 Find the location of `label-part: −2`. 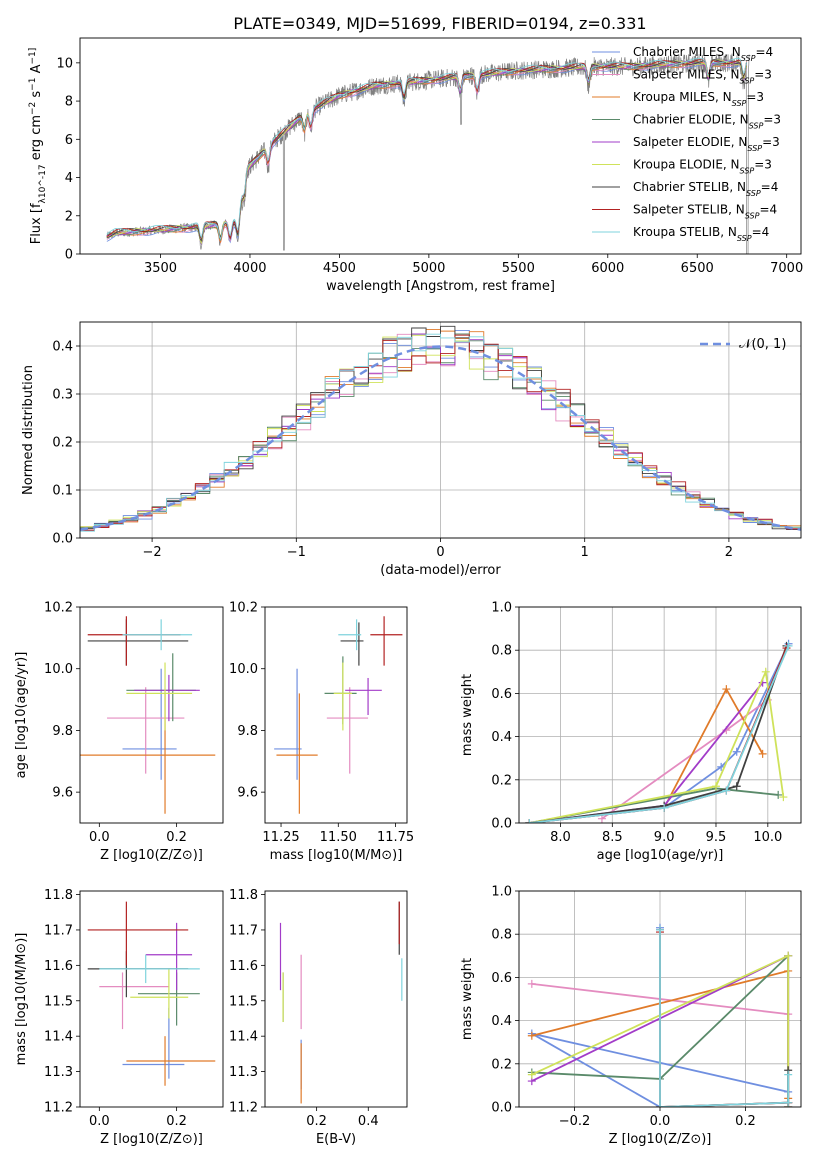

label-part: −2 is located at coordinates (33, 108).